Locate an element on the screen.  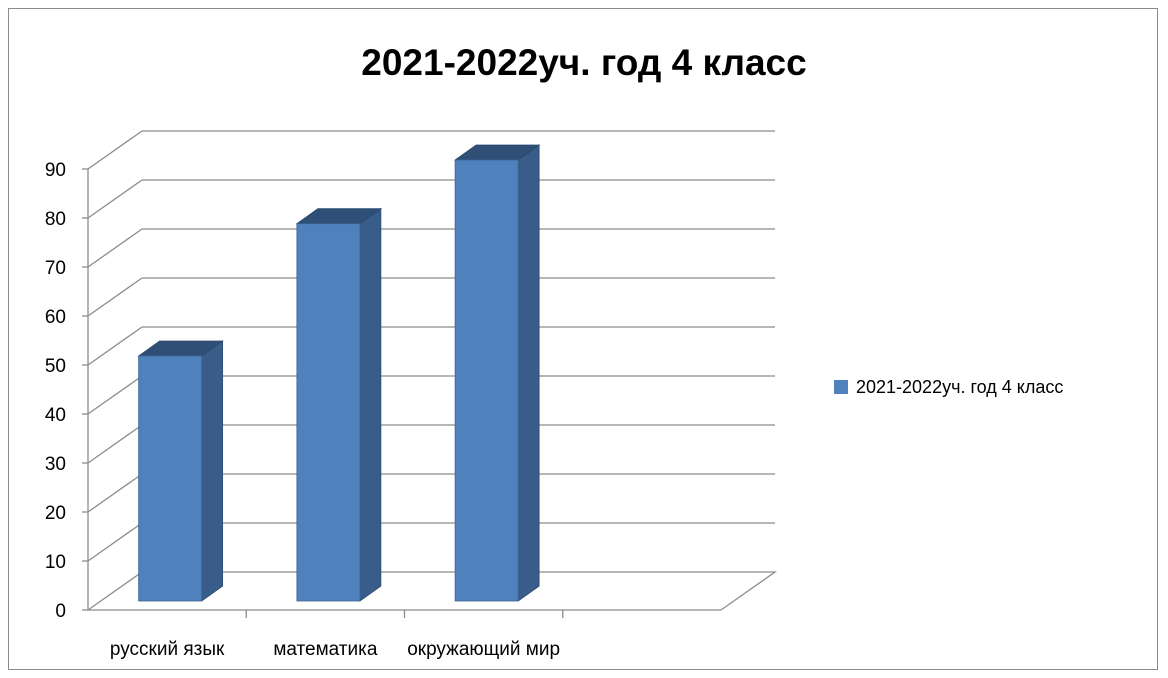
y-tick-label: 20 is located at coordinates (55, 513).